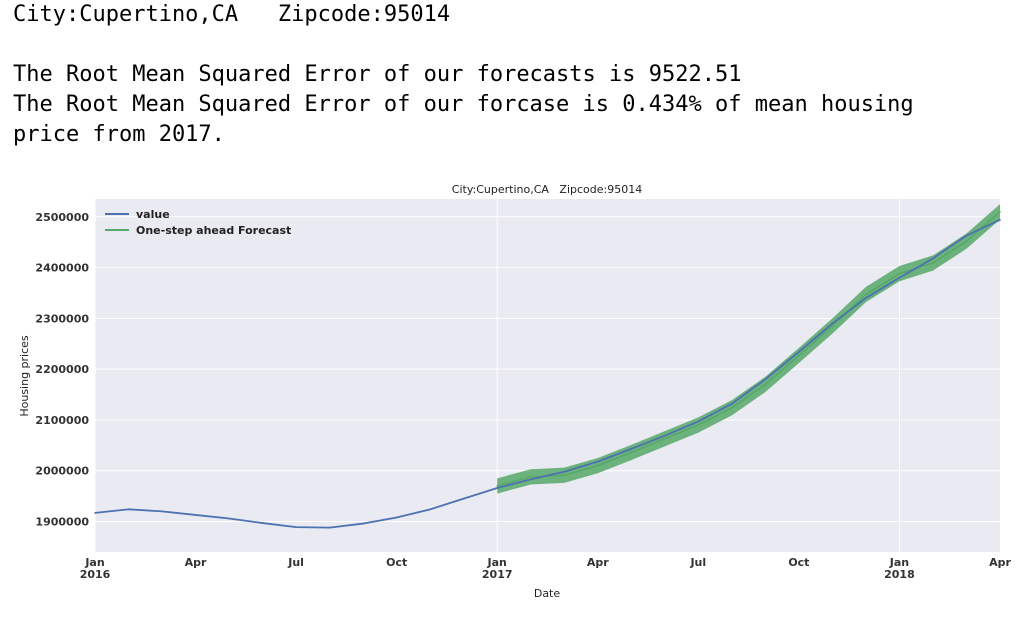  I want to click on legend-label-value: value, so click(153, 214).